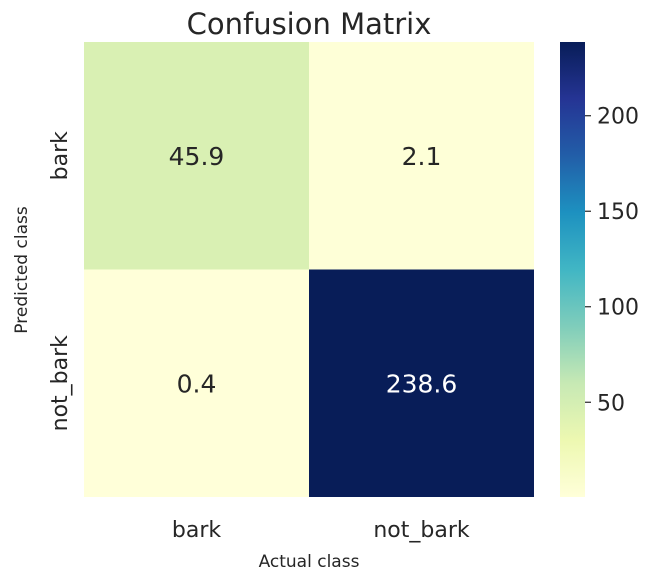 The image size is (662, 583). I want to click on chart-title: Confusion Matrix, so click(309, 24).